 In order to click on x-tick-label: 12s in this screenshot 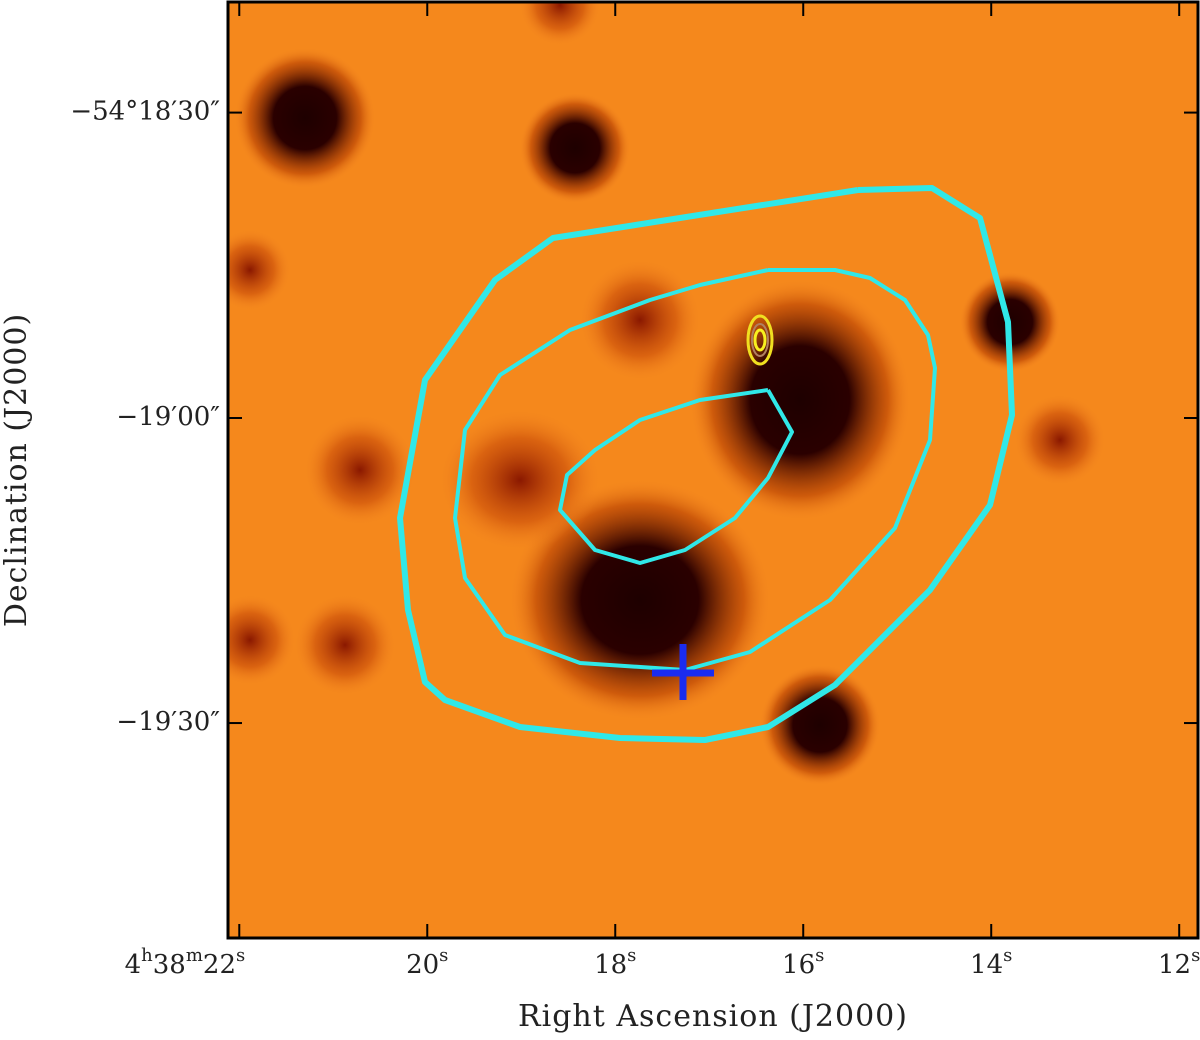, I will do `click(1179, 962)`.